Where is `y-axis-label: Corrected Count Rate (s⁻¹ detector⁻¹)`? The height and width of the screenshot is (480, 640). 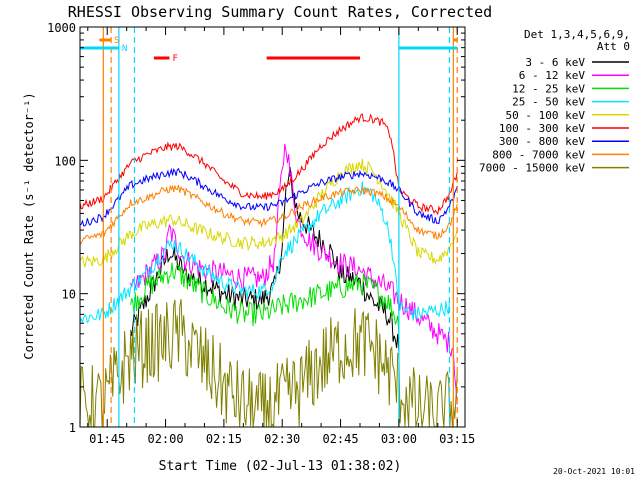
y-axis-label: Corrected Count Rate (s⁻¹ detector⁻¹) is located at coordinates (29, 225).